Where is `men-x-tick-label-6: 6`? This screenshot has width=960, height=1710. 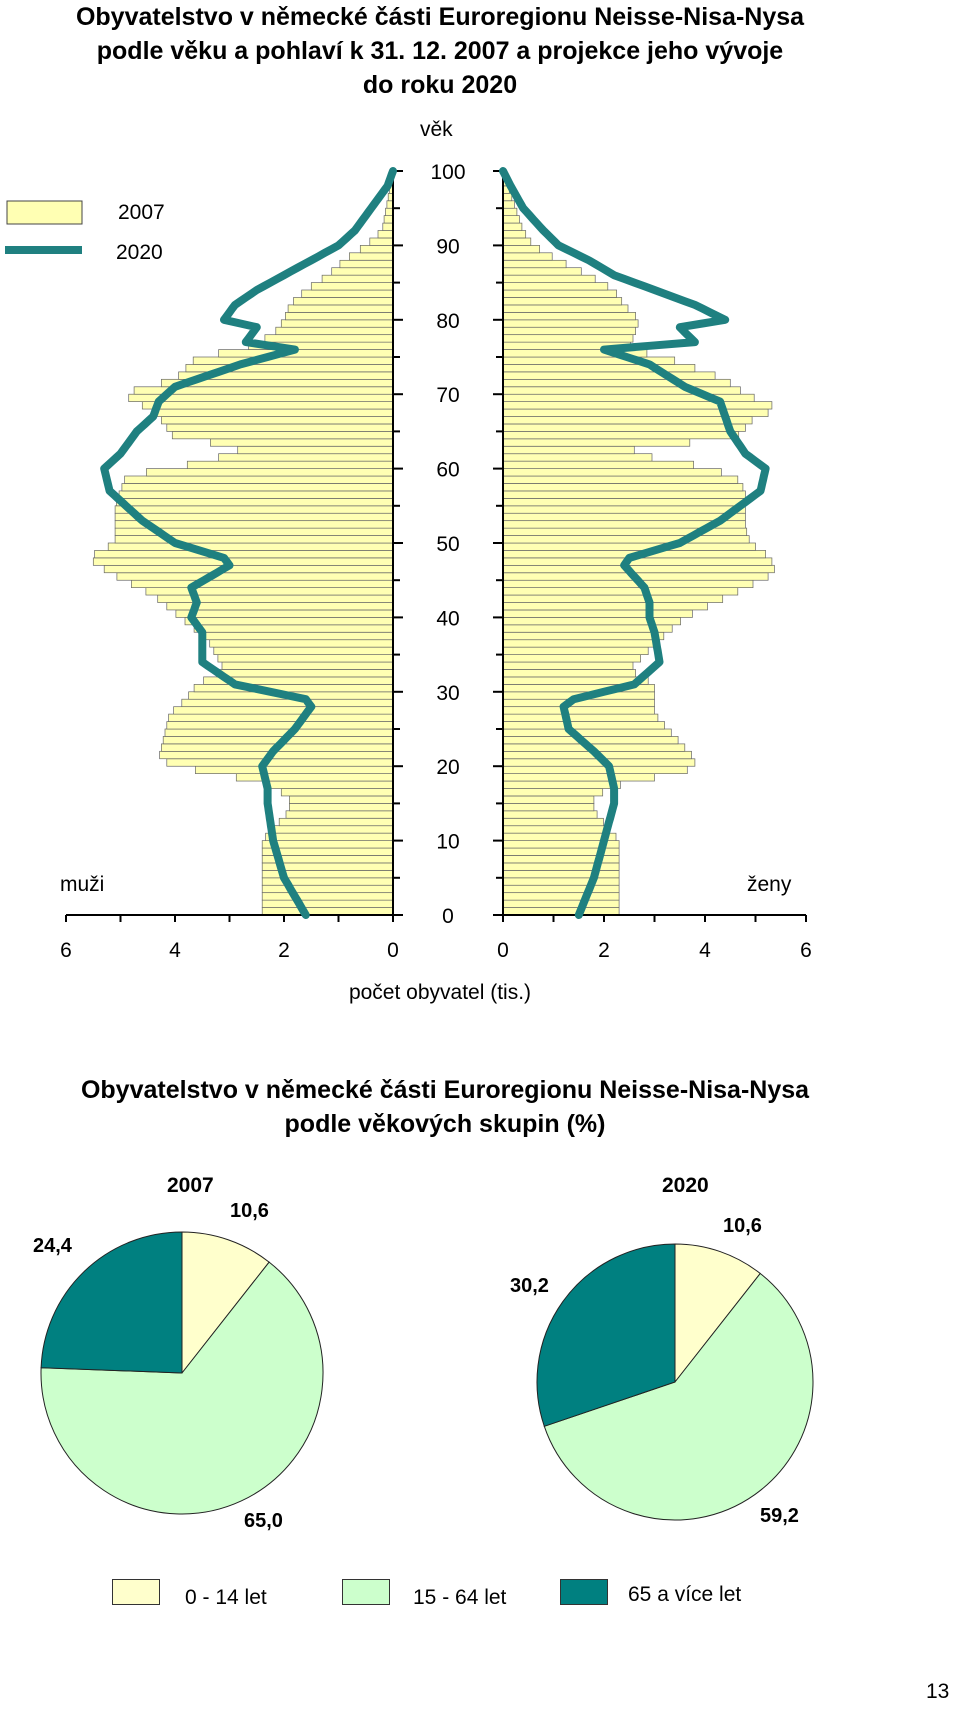 men-x-tick-label-6: 6 is located at coordinates (66, 950).